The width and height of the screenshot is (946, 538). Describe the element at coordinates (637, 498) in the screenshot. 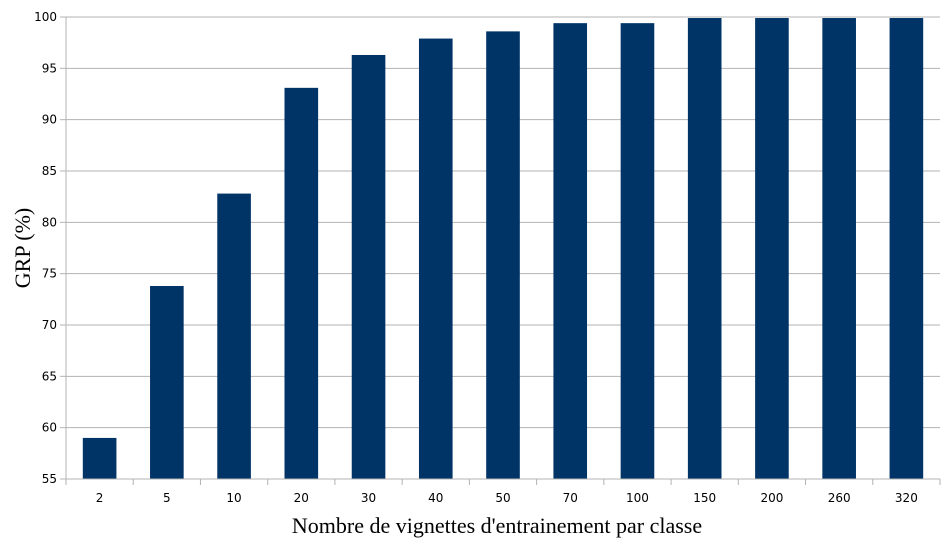

I see `x-tick-label: 100` at that location.